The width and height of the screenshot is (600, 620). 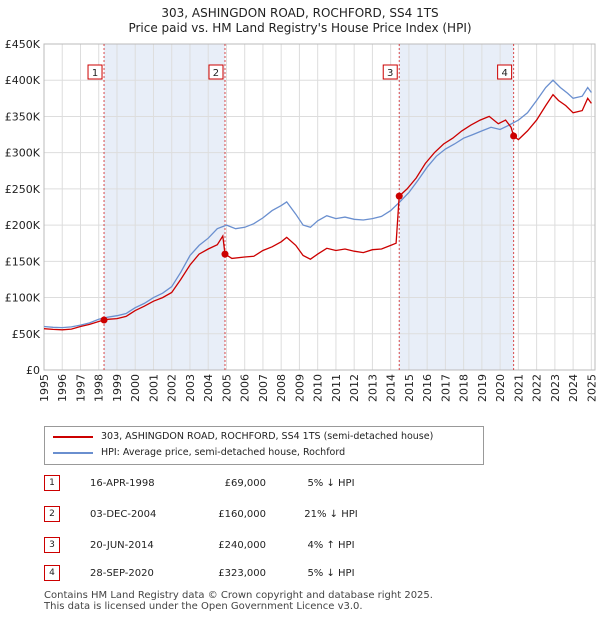 I want to click on sale-label-2: 2, so click(x=216, y=73).